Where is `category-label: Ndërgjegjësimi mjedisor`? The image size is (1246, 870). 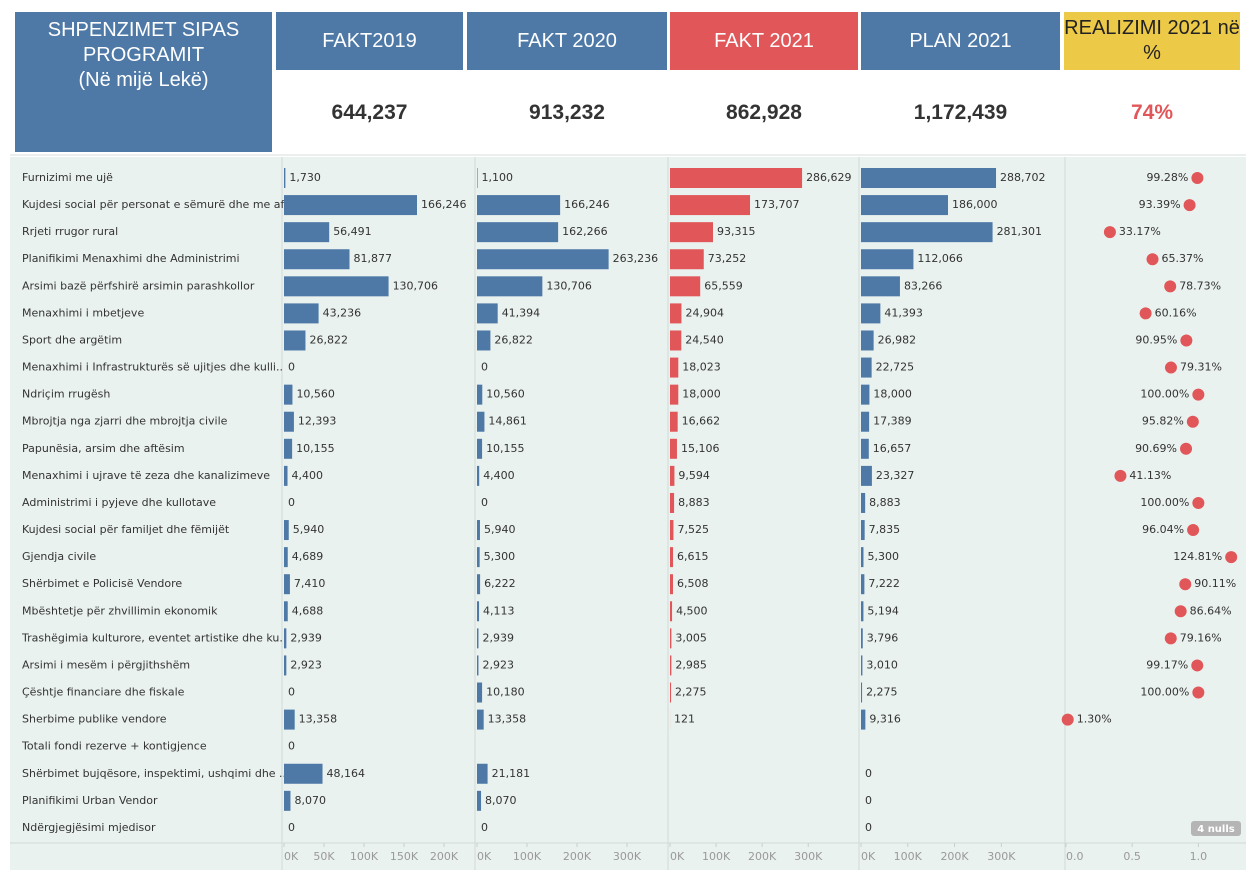
category-label: Ndërgjegjësimi mjedisor is located at coordinates (89, 827).